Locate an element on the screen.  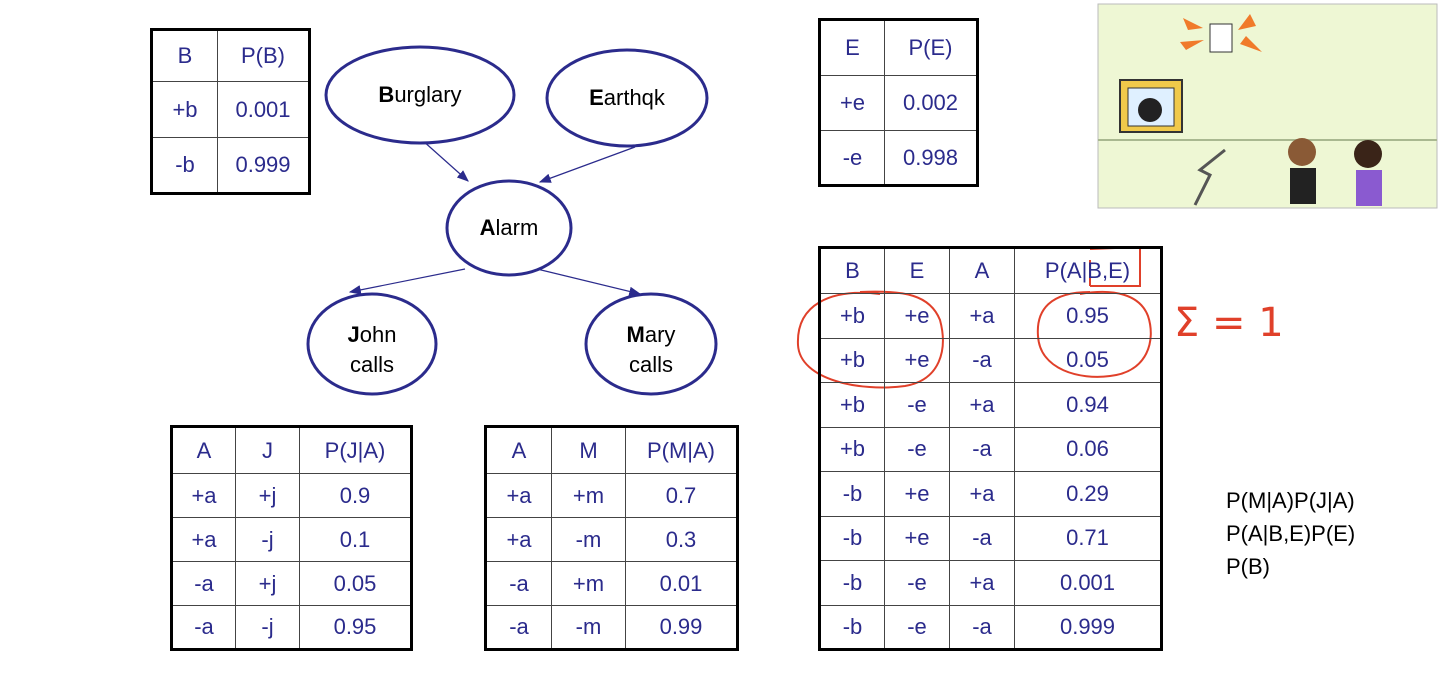
cell: P(E) is located at coordinates (931, 47).